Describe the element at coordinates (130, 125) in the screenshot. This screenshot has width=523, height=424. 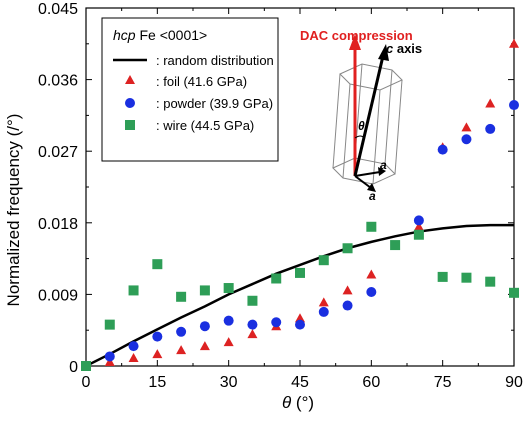
I see `legend-marker-wire` at that location.